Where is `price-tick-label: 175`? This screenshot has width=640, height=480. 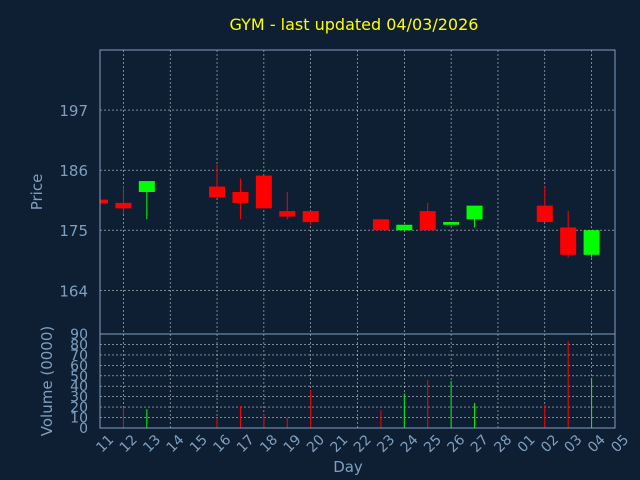 price-tick-label: 175 is located at coordinates (73, 231).